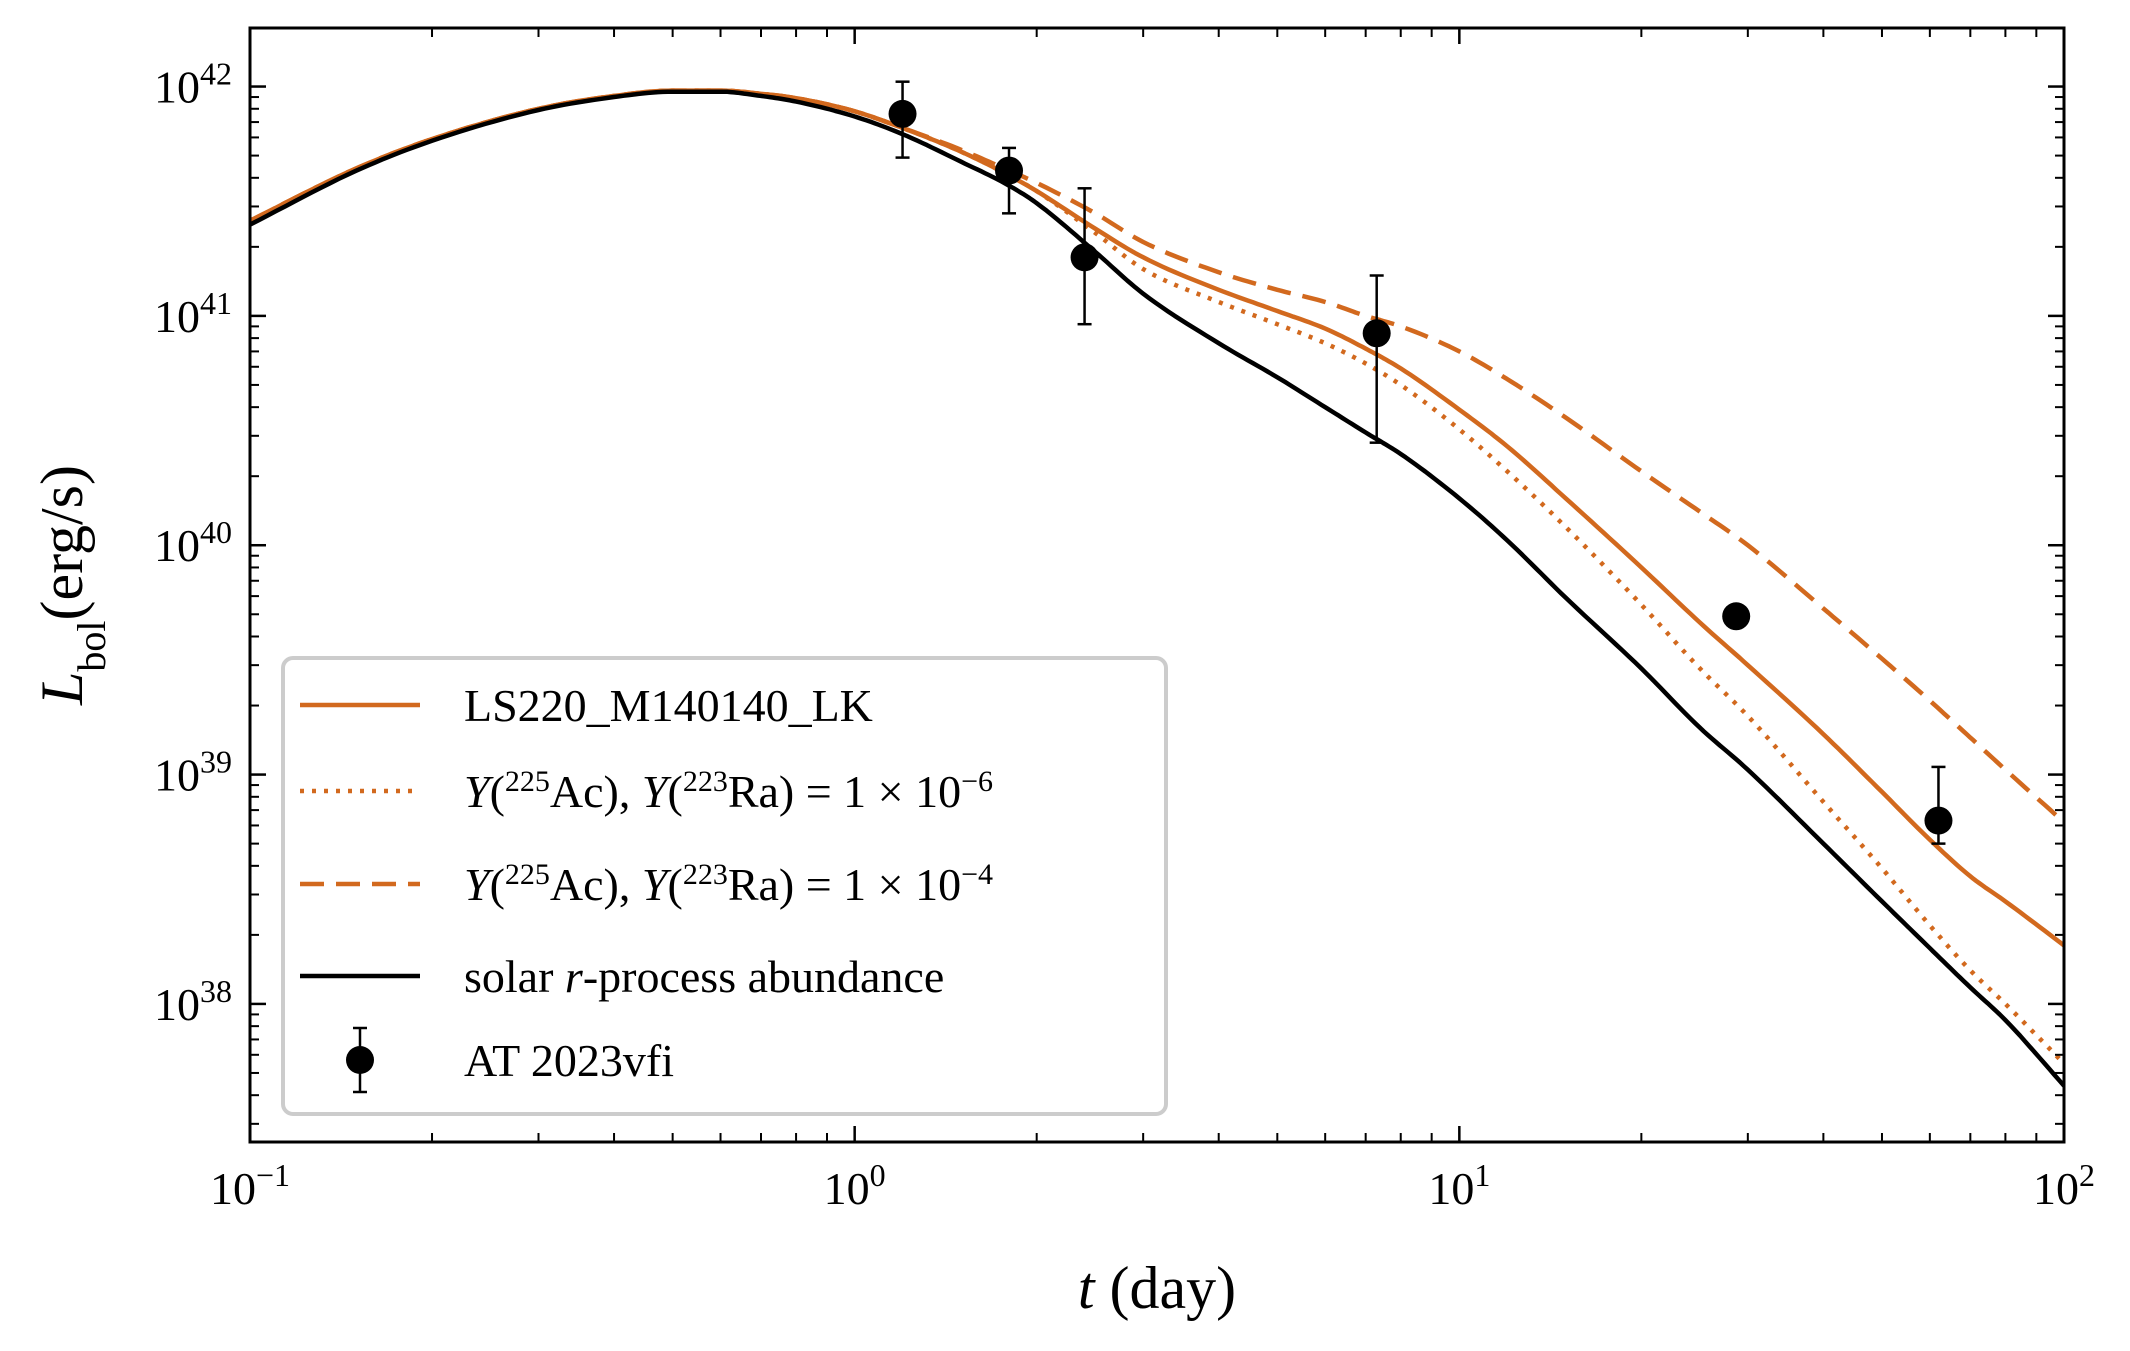 This screenshot has width=2130, height=1351. What do you see at coordinates (193, 542) in the screenshot?
I see `y-tick-label: 1040` at bounding box center [193, 542].